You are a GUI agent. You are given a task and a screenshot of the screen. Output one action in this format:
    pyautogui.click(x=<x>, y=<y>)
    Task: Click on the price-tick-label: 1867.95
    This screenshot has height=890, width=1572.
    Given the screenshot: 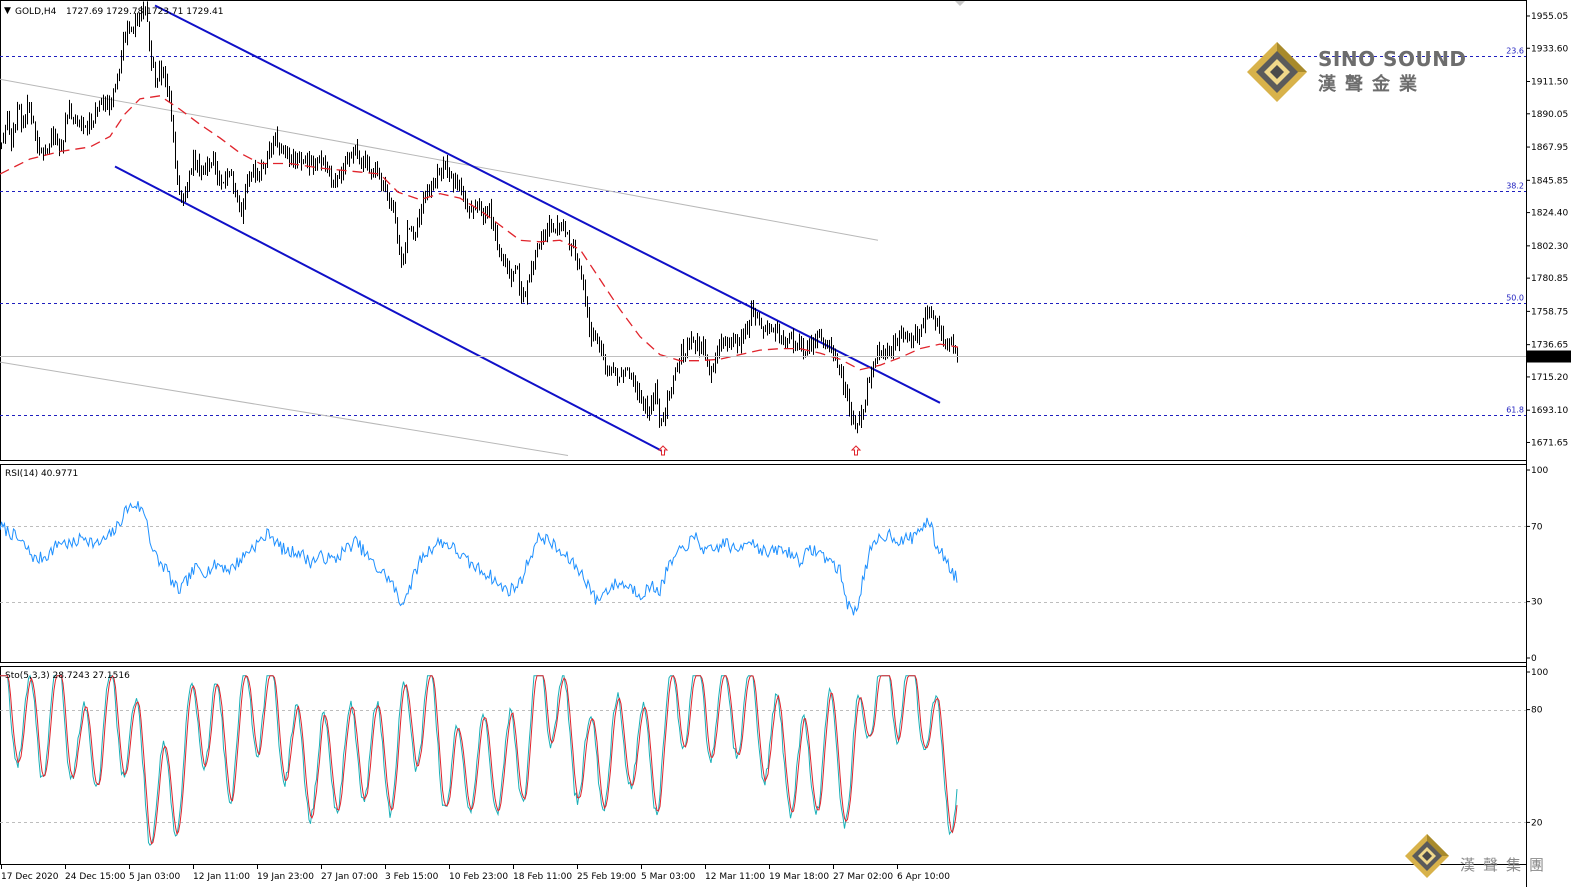 What is the action you would take?
    pyautogui.click(x=1549, y=148)
    